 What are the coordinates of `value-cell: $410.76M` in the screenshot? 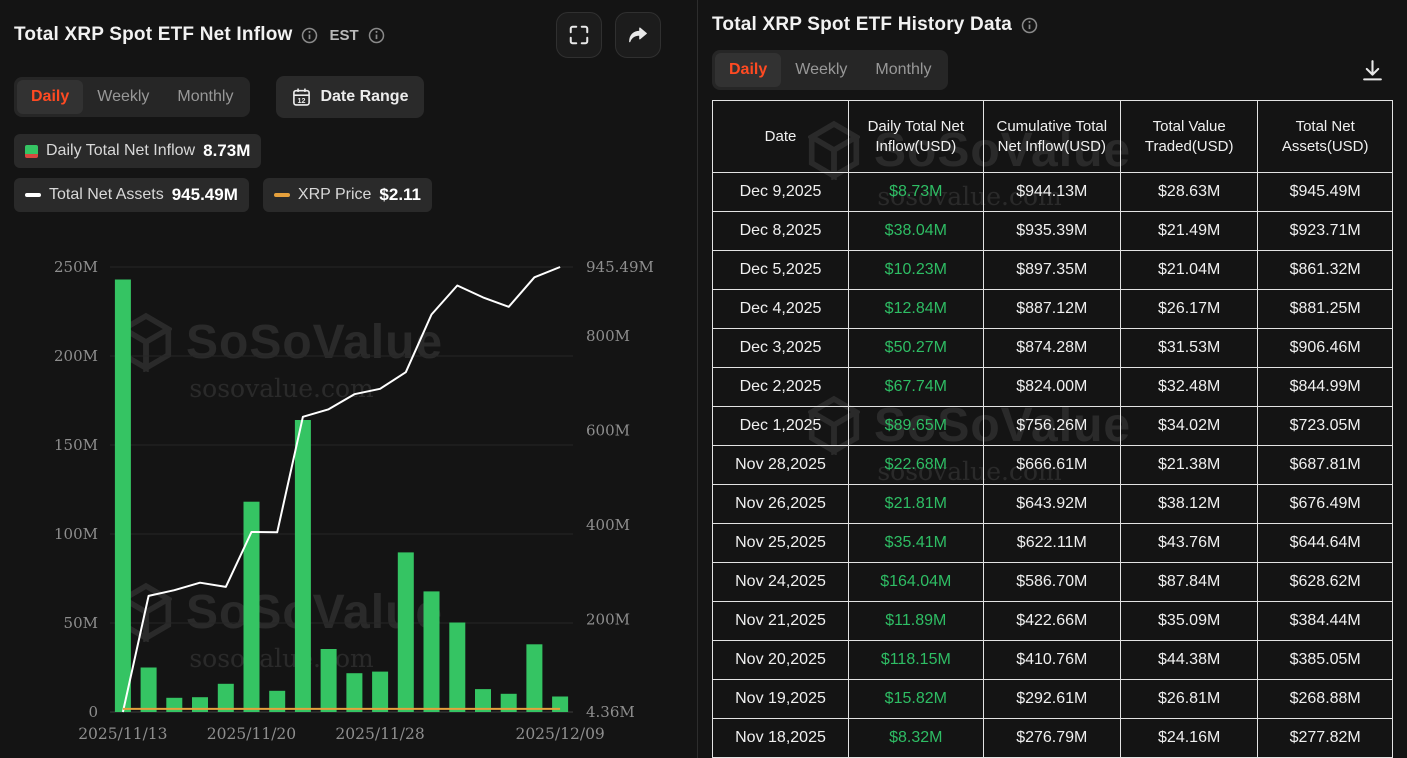 It's located at (1051, 660).